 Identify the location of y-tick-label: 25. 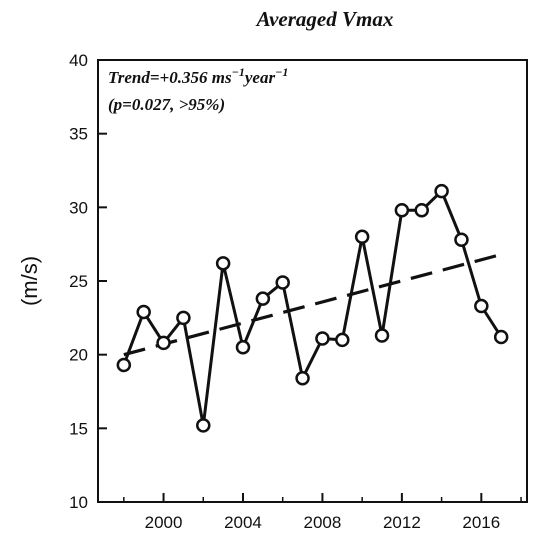
(78, 281).